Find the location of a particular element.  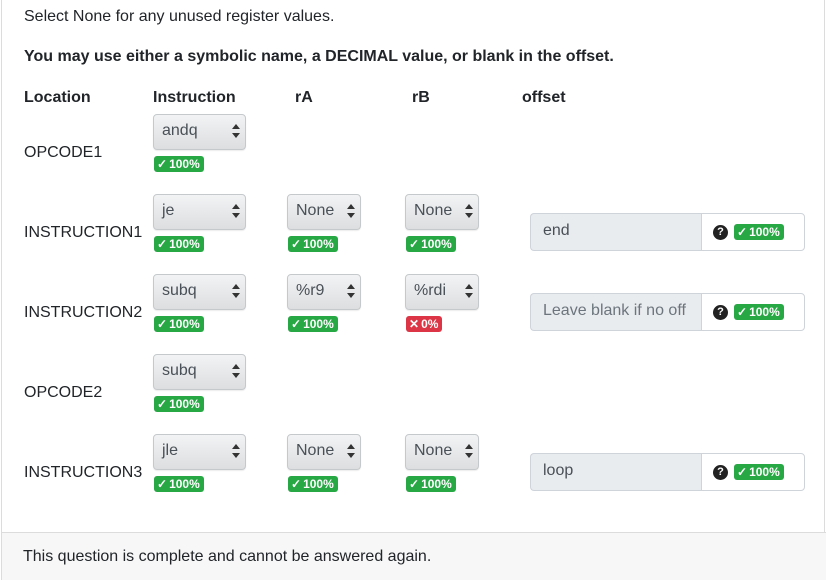

input-value: end is located at coordinates (556, 230).